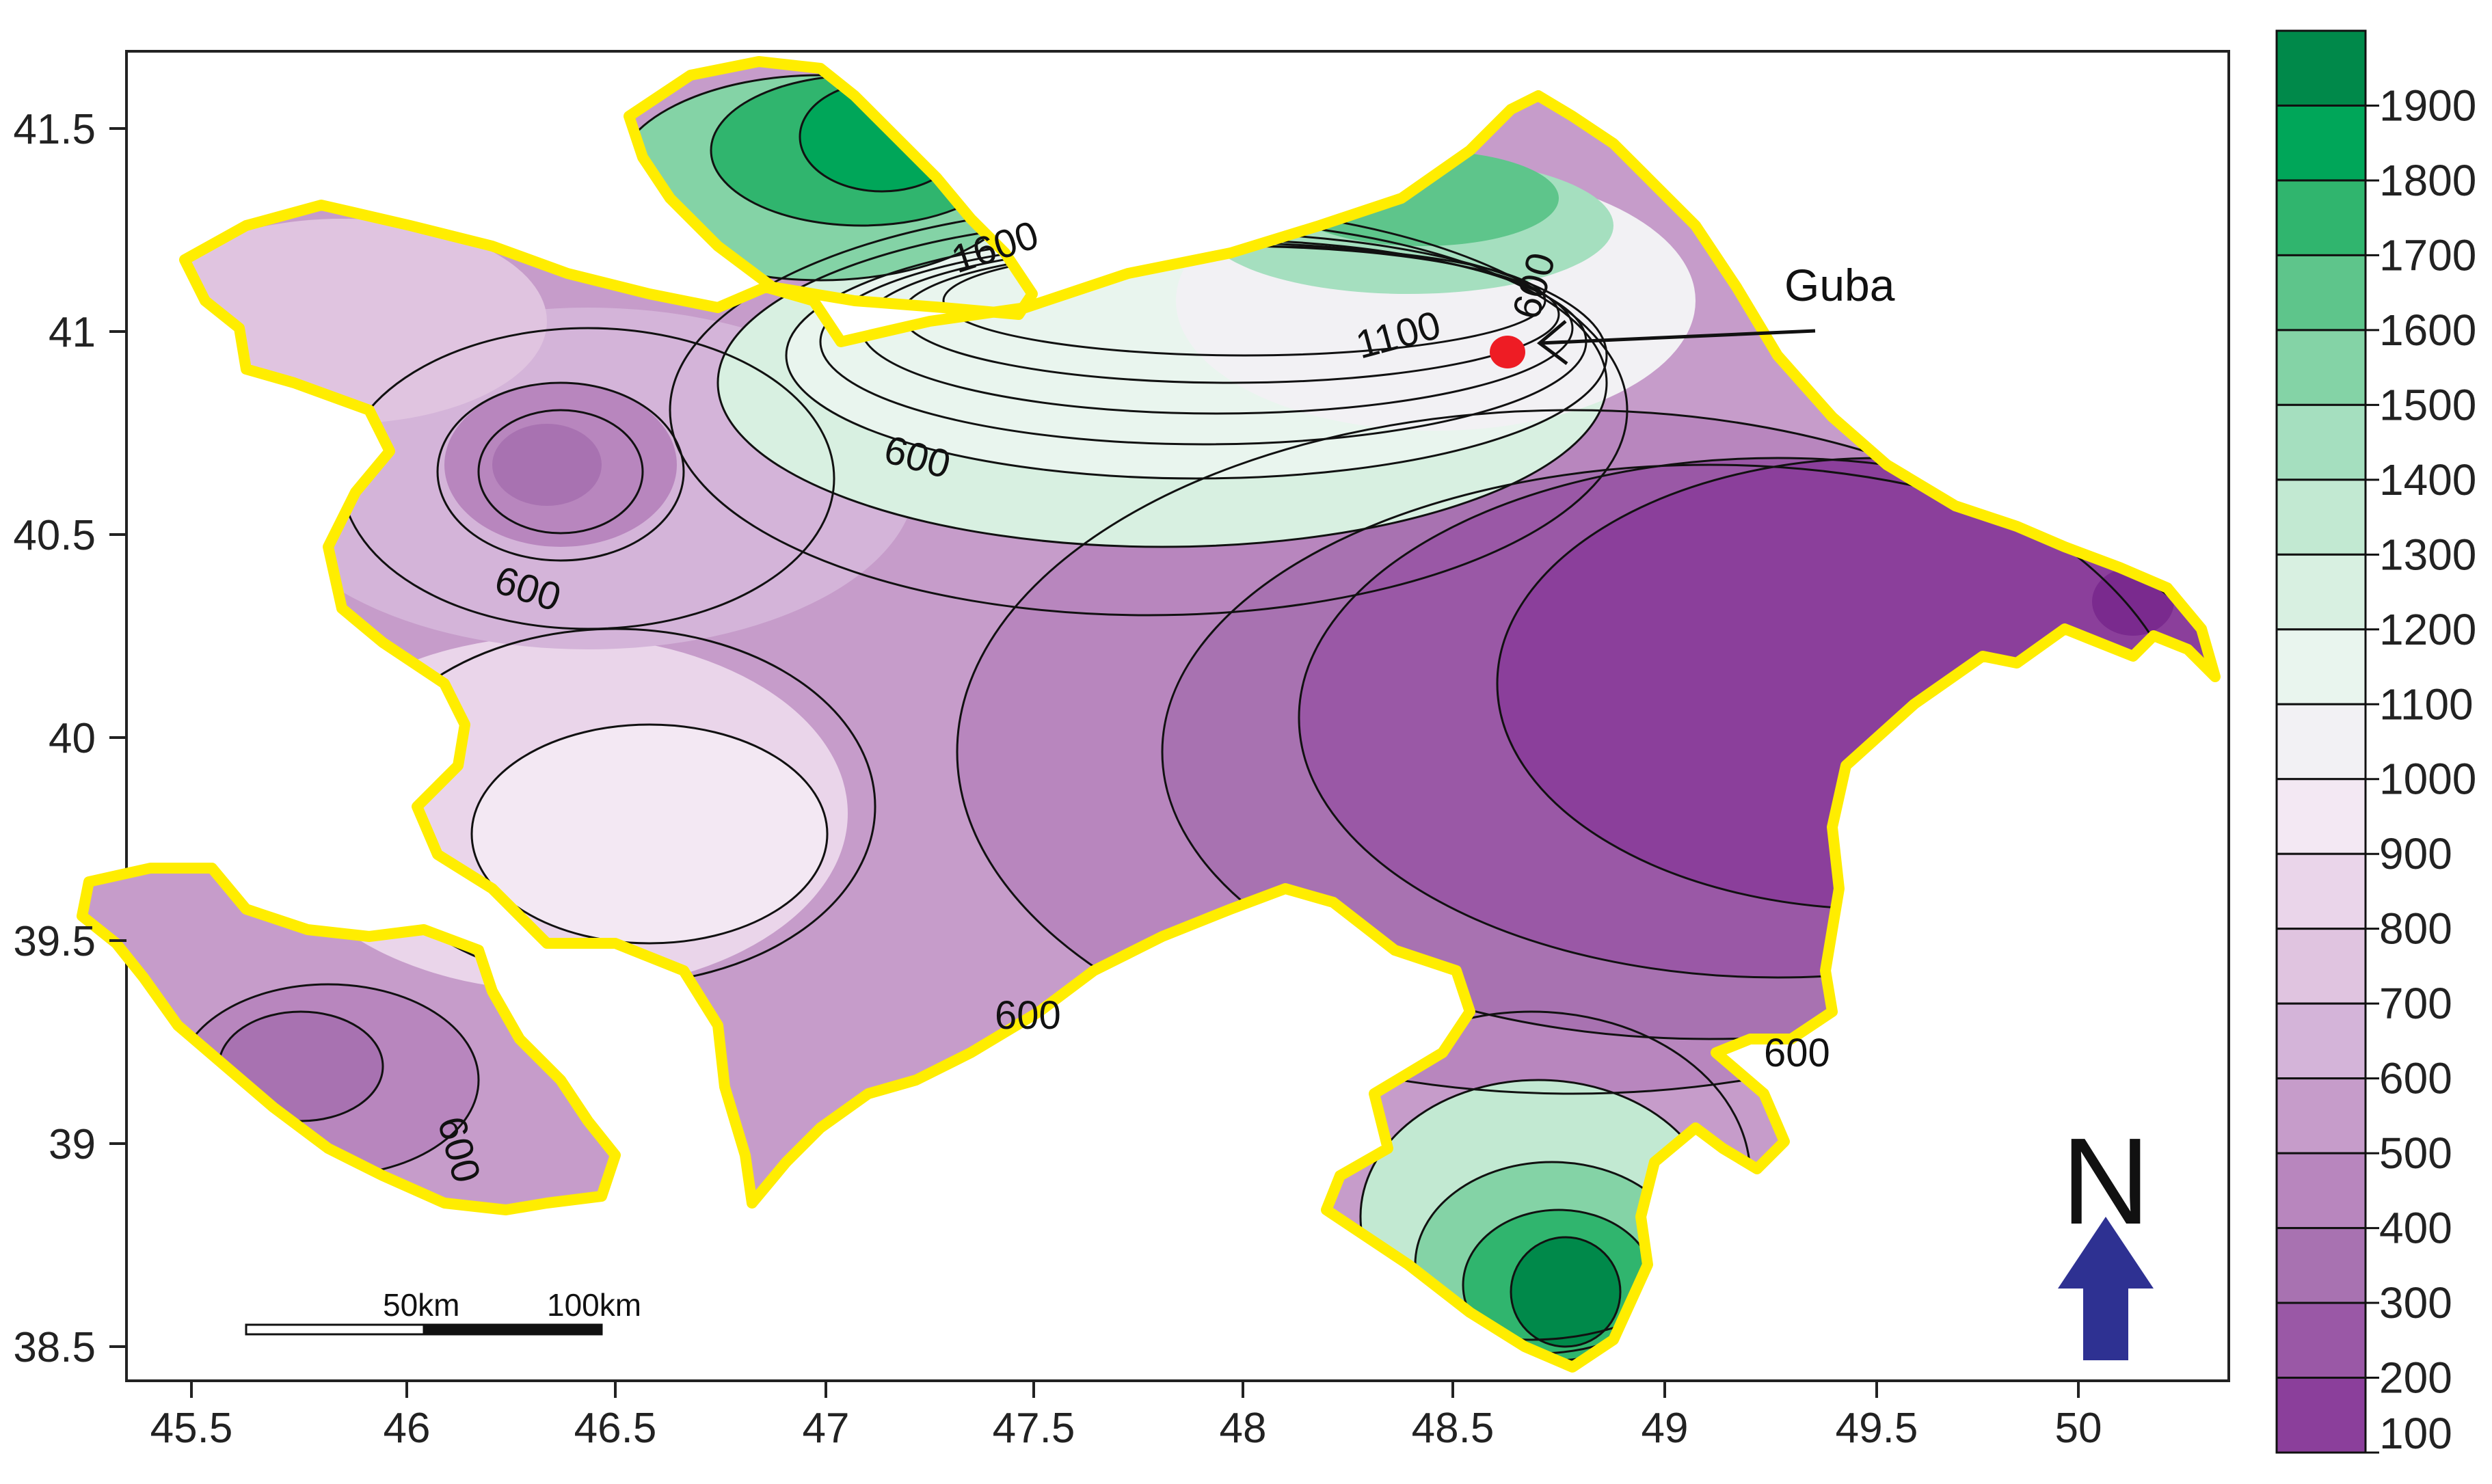 The width and height of the screenshot is (2492, 1484). I want to click on scale-bar-label: 100km, so click(594, 1305).